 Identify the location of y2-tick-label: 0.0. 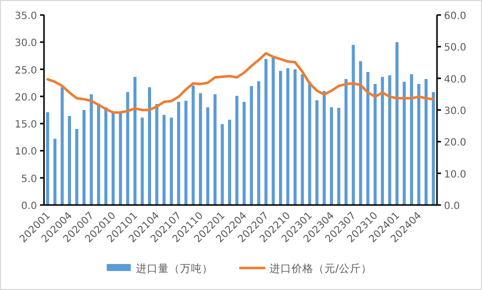
(452, 206).